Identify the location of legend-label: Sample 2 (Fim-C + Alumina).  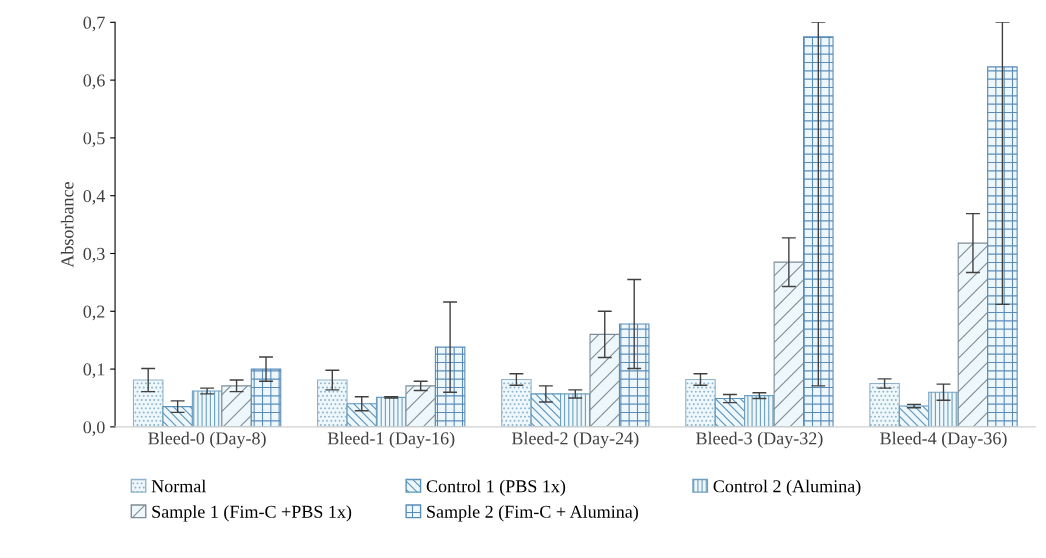
(532, 513).